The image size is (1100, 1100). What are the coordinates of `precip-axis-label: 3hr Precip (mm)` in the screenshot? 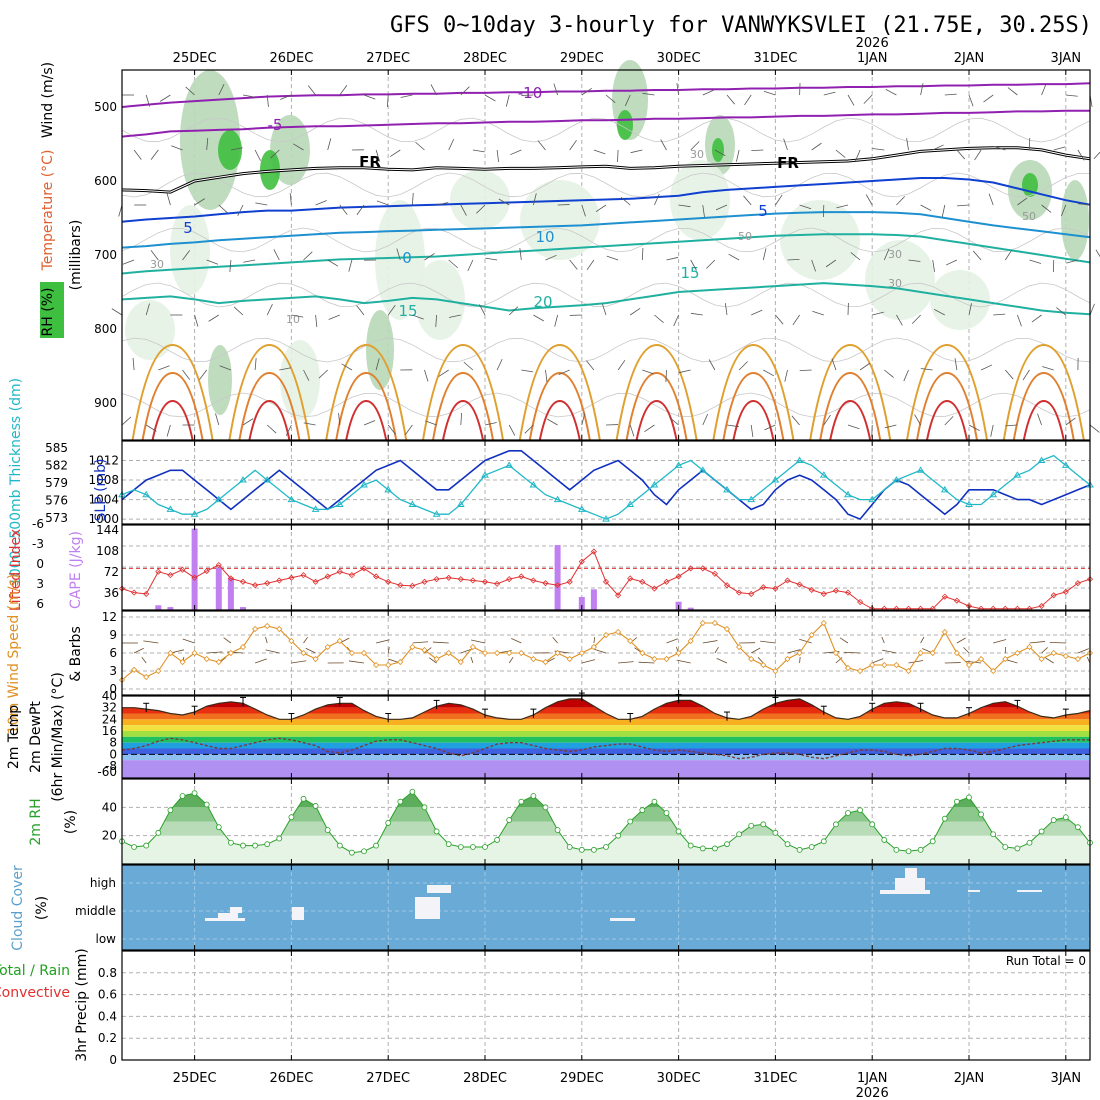 It's located at (82, 1004).